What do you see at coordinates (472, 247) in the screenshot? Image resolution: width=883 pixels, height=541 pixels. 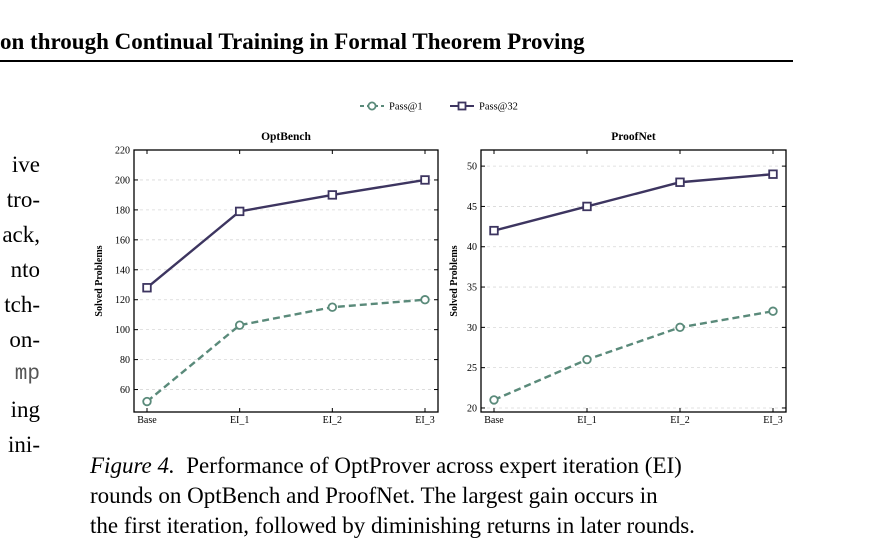 I see `y-tick-label: 40` at bounding box center [472, 247].